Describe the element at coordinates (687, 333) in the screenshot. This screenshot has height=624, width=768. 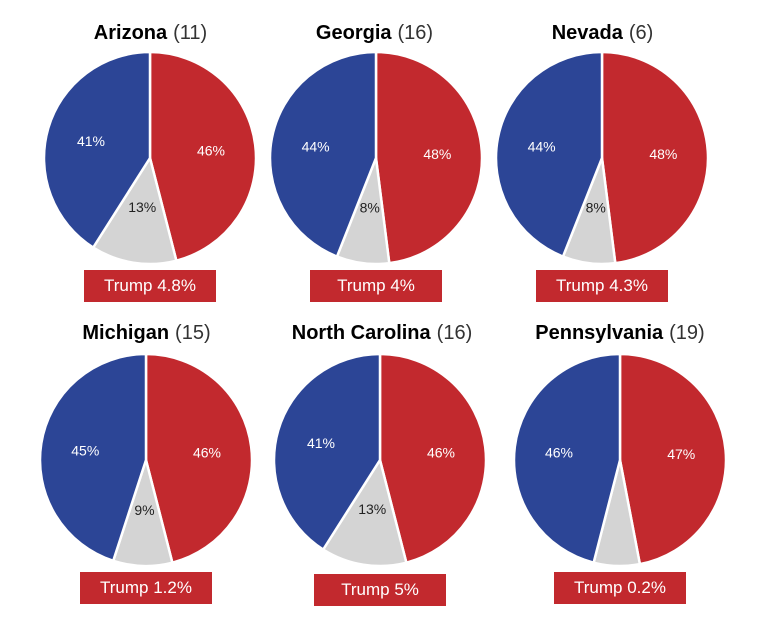
I see `electoral-votes: (19)` at that location.